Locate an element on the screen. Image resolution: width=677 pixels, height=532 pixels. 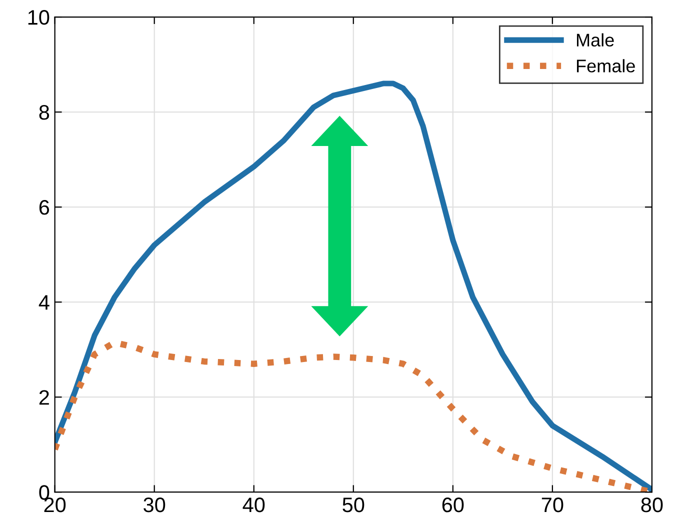
x-tick-label: 60 is located at coordinates (453, 505).